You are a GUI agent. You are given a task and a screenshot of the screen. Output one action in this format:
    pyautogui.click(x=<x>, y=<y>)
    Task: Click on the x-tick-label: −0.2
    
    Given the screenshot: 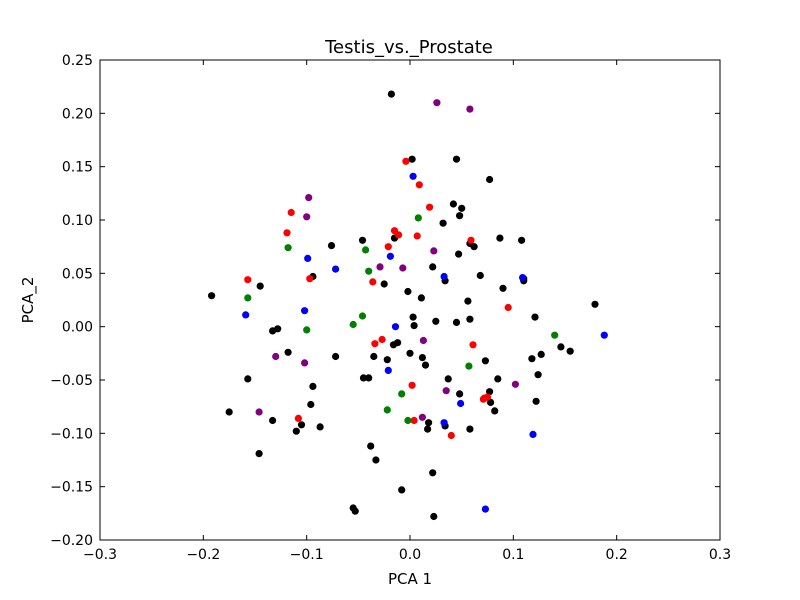 What is the action you would take?
    pyautogui.click(x=203, y=555)
    